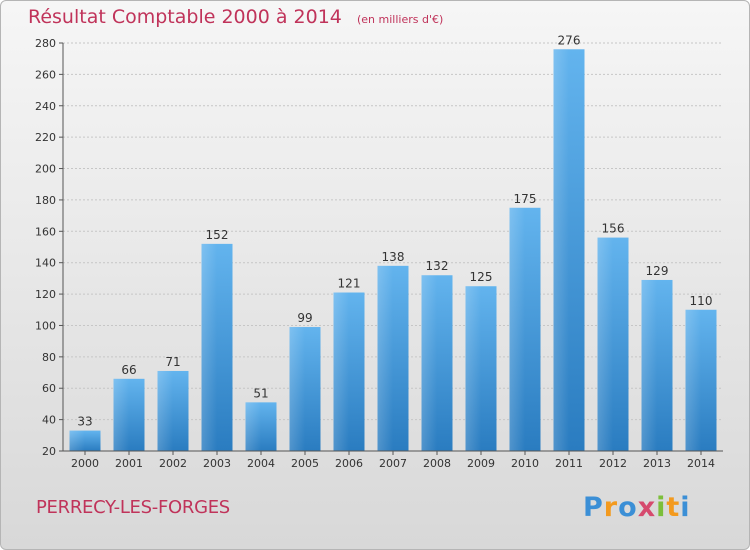 The width and height of the screenshot is (750, 550). Describe the element at coordinates (85, 463) in the screenshot. I see `x-tick-label: 2000` at that location.